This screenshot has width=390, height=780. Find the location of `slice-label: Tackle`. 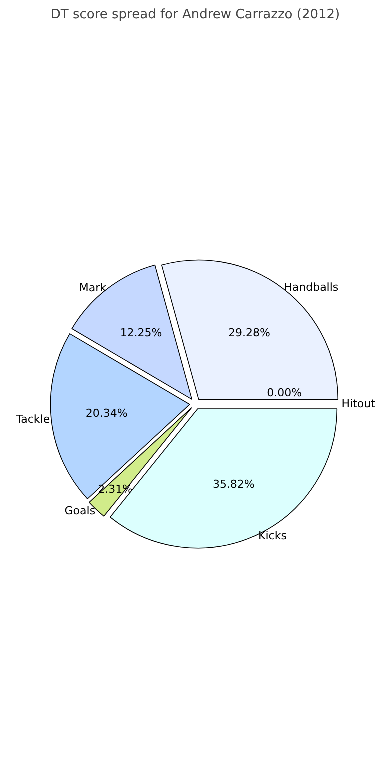

slice-label: Tackle is located at coordinates (32, 419).